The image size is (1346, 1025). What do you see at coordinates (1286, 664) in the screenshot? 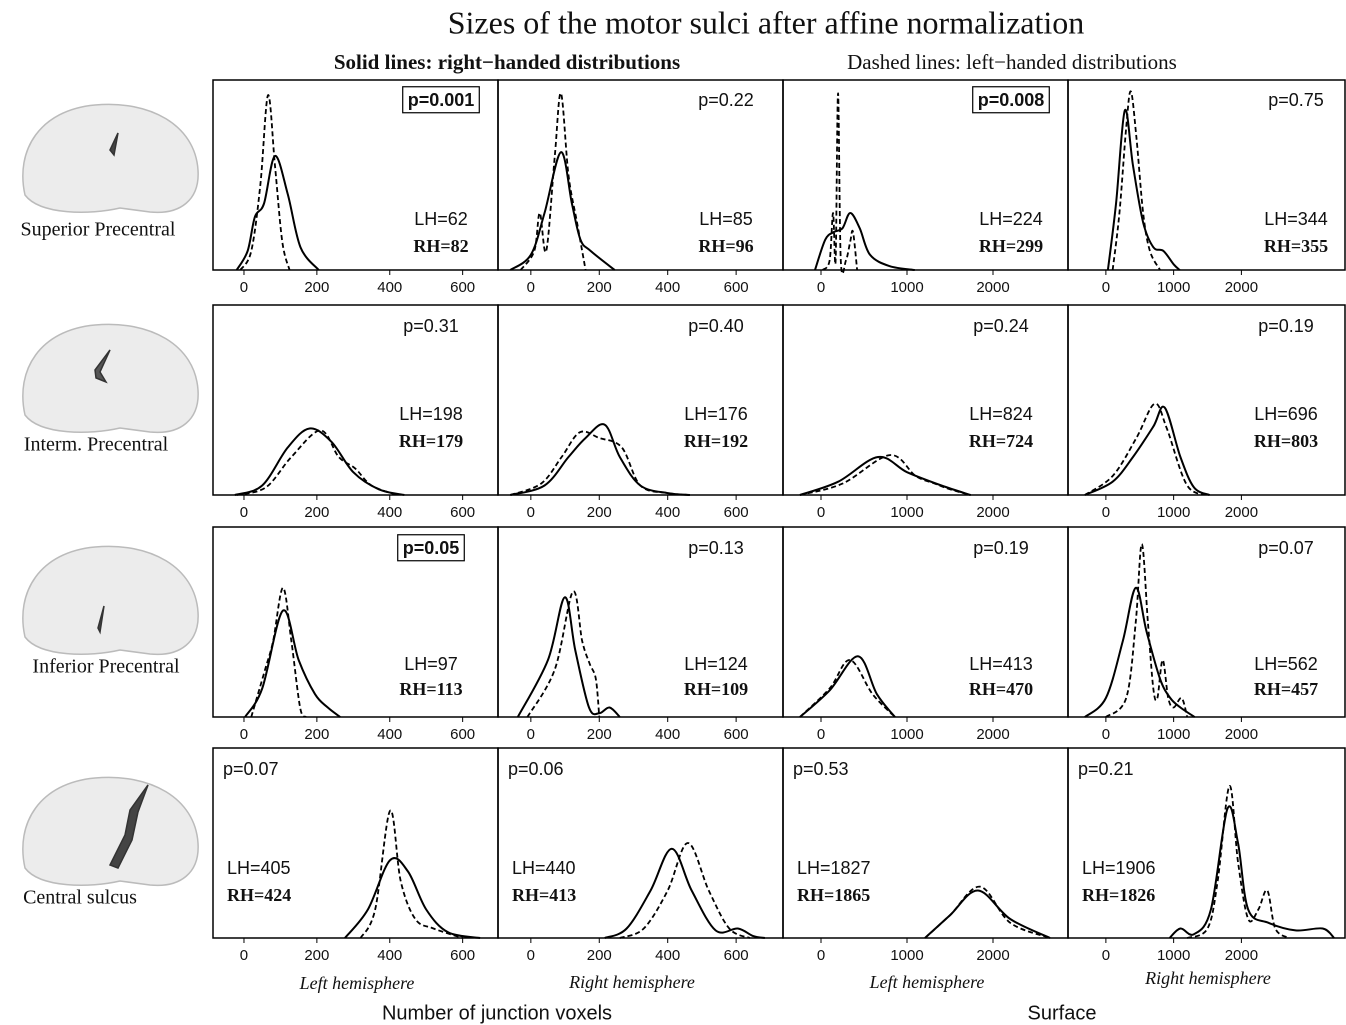
I see `lh-count: LH=562` at bounding box center [1286, 664].